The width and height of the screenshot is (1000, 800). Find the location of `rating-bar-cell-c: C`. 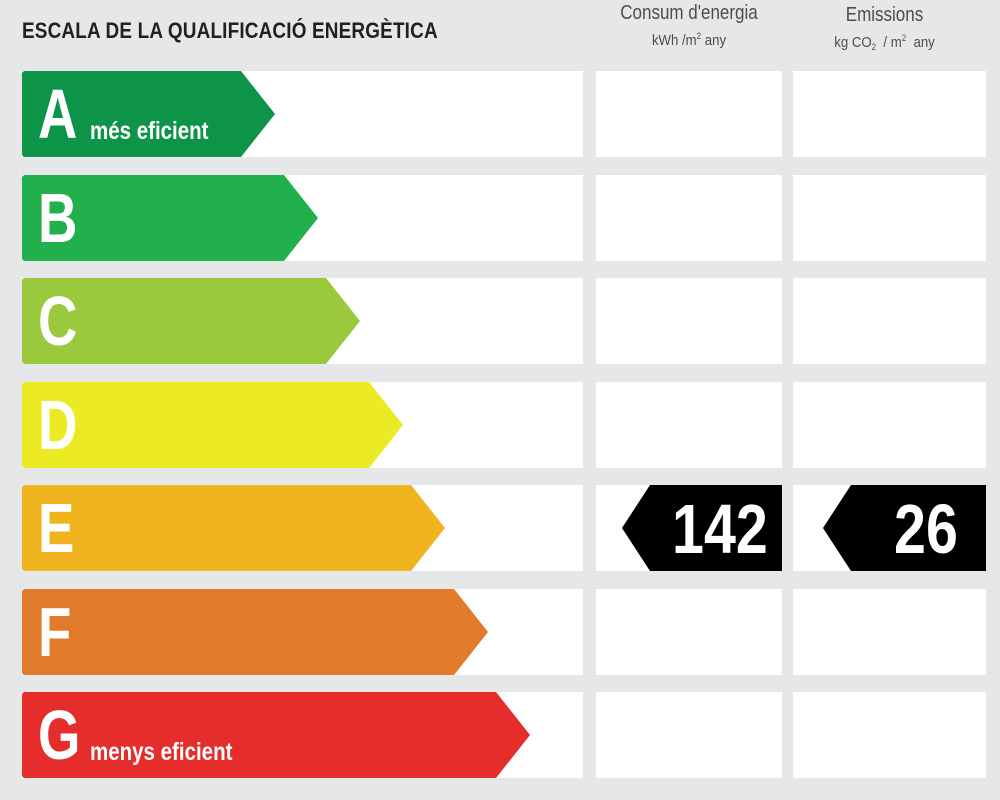

rating-bar-cell-c: C is located at coordinates (302, 321).